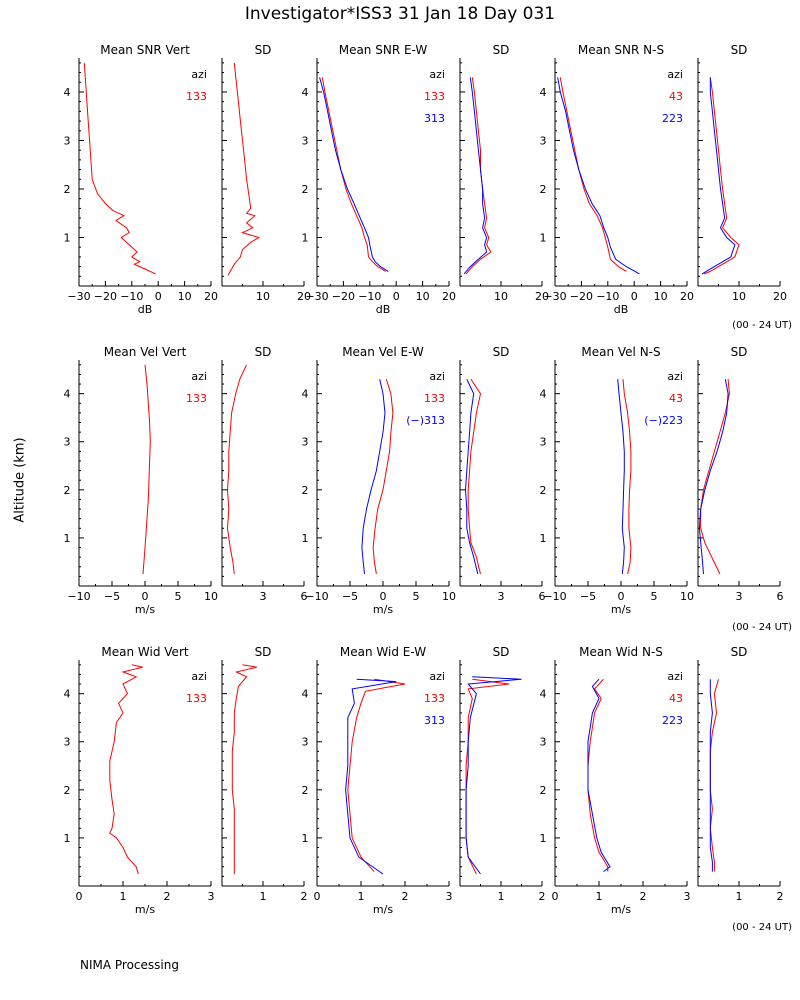 Image resolution: width=800 pixels, height=1000 pixels. What do you see at coordinates (264, 474) in the screenshot?
I see `panel-vel-1: SD 3 6` at bounding box center [264, 474].